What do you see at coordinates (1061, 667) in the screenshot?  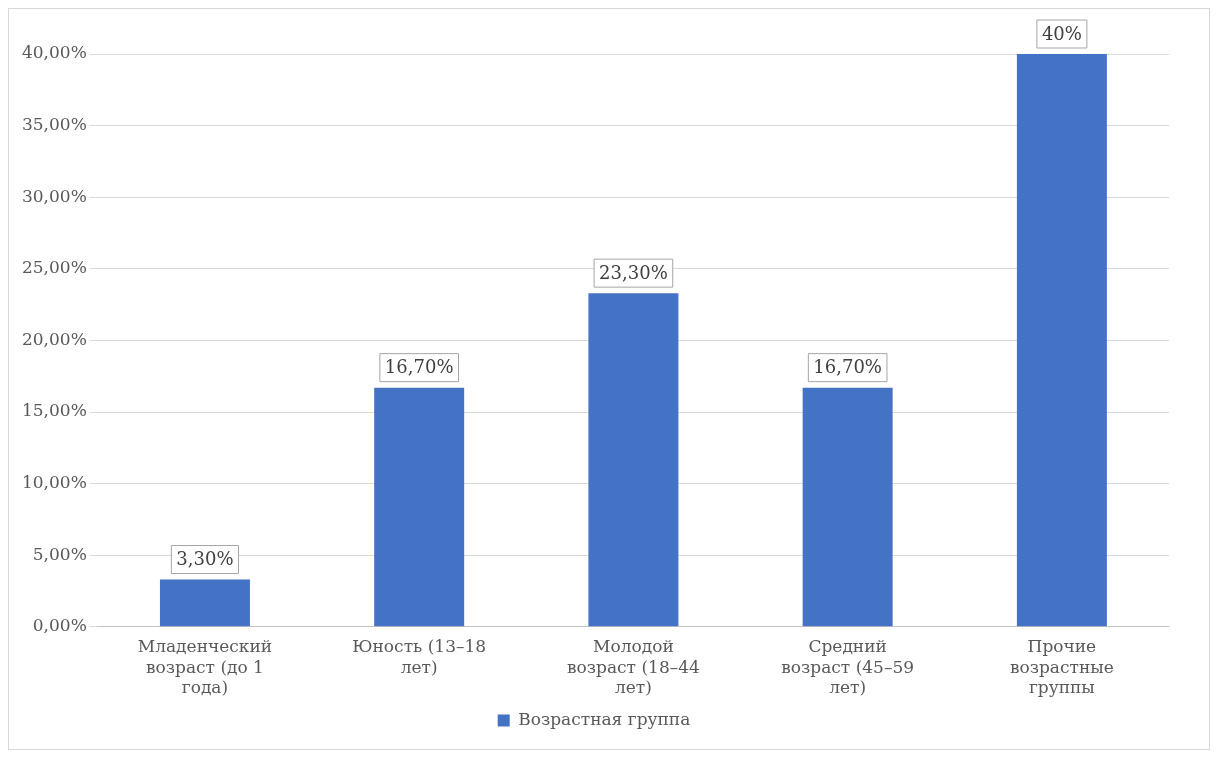 I see `x-tick-label: Прочие возрастные группы` at bounding box center [1061, 667].